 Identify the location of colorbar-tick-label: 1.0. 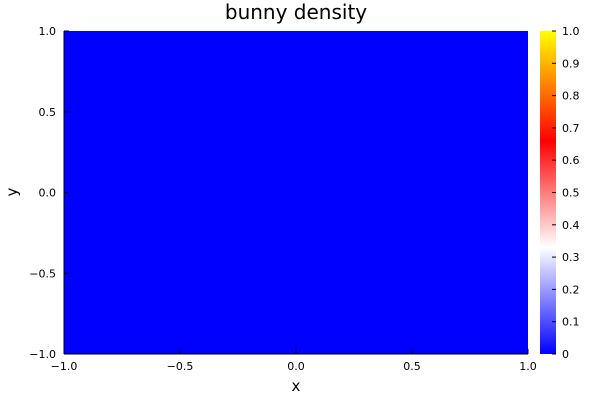
(571, 31).